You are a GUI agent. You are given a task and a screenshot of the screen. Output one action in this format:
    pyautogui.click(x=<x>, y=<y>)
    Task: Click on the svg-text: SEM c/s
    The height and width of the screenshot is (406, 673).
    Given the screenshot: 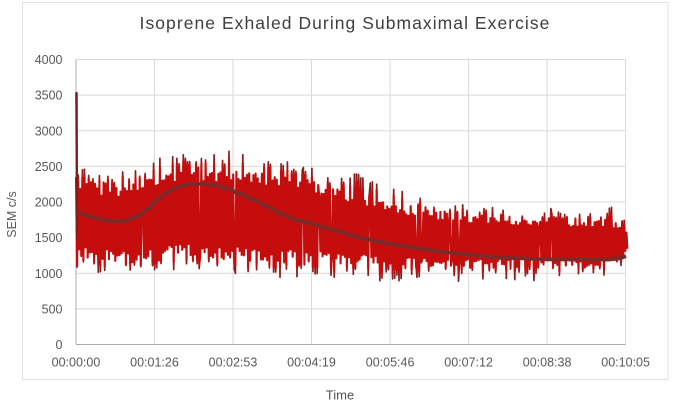 What is the action you would take?
    pyautogui.click(x=12, y=214)
    